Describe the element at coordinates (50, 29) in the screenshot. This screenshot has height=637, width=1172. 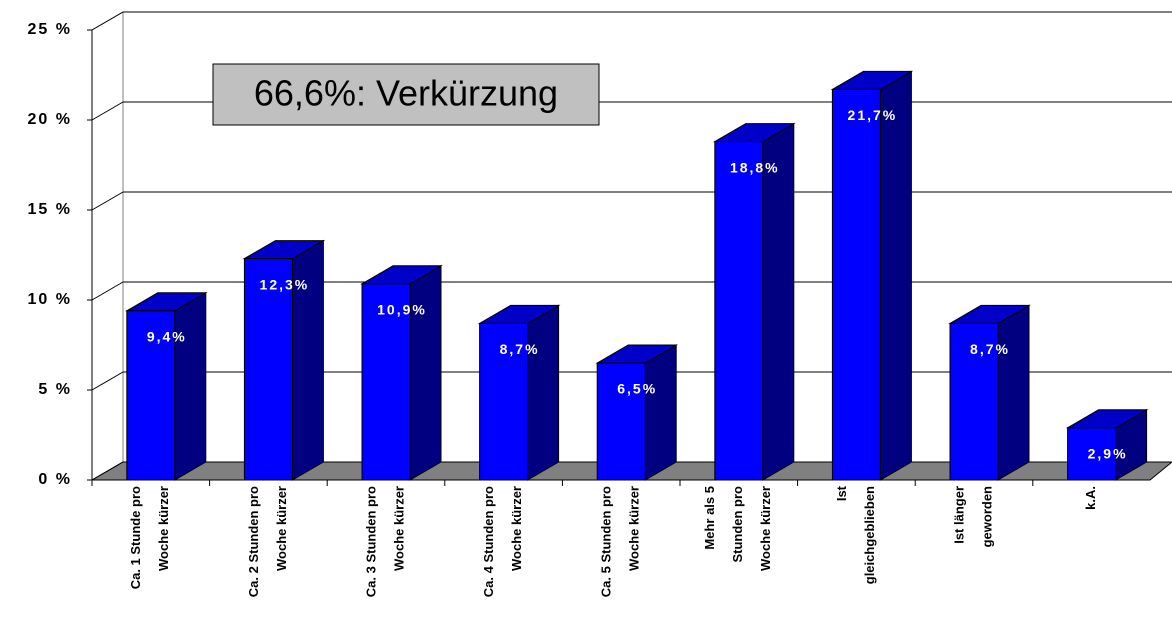
I see `y-tick-label: 25 %` at that location.